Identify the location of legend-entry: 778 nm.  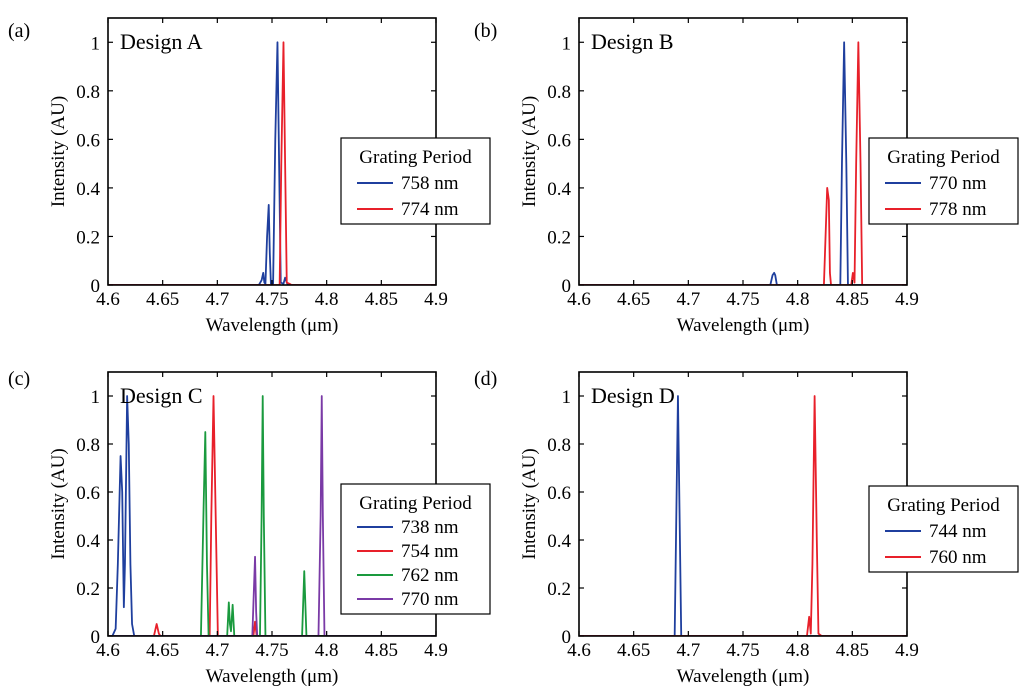
(958, 209).